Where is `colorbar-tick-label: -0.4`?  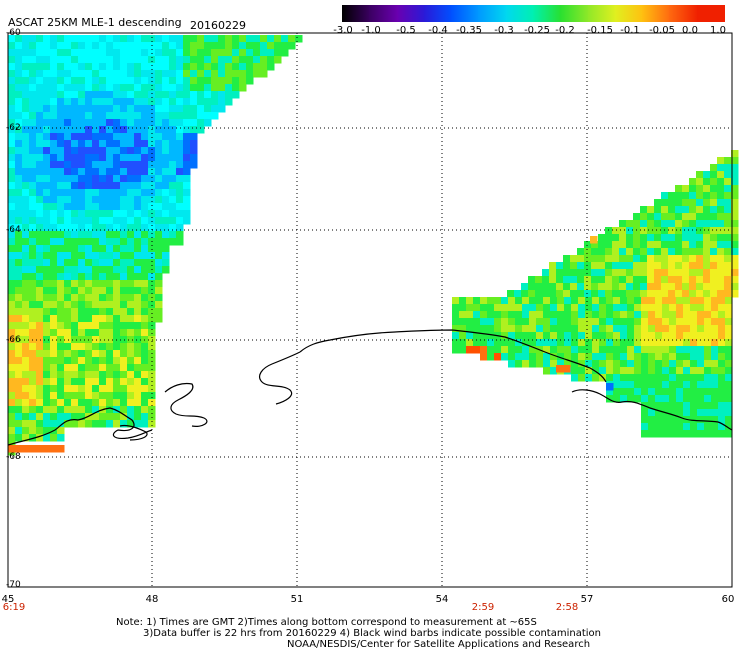
colorbar-tick-label: -0.4 is located at coordinates (438, 30).